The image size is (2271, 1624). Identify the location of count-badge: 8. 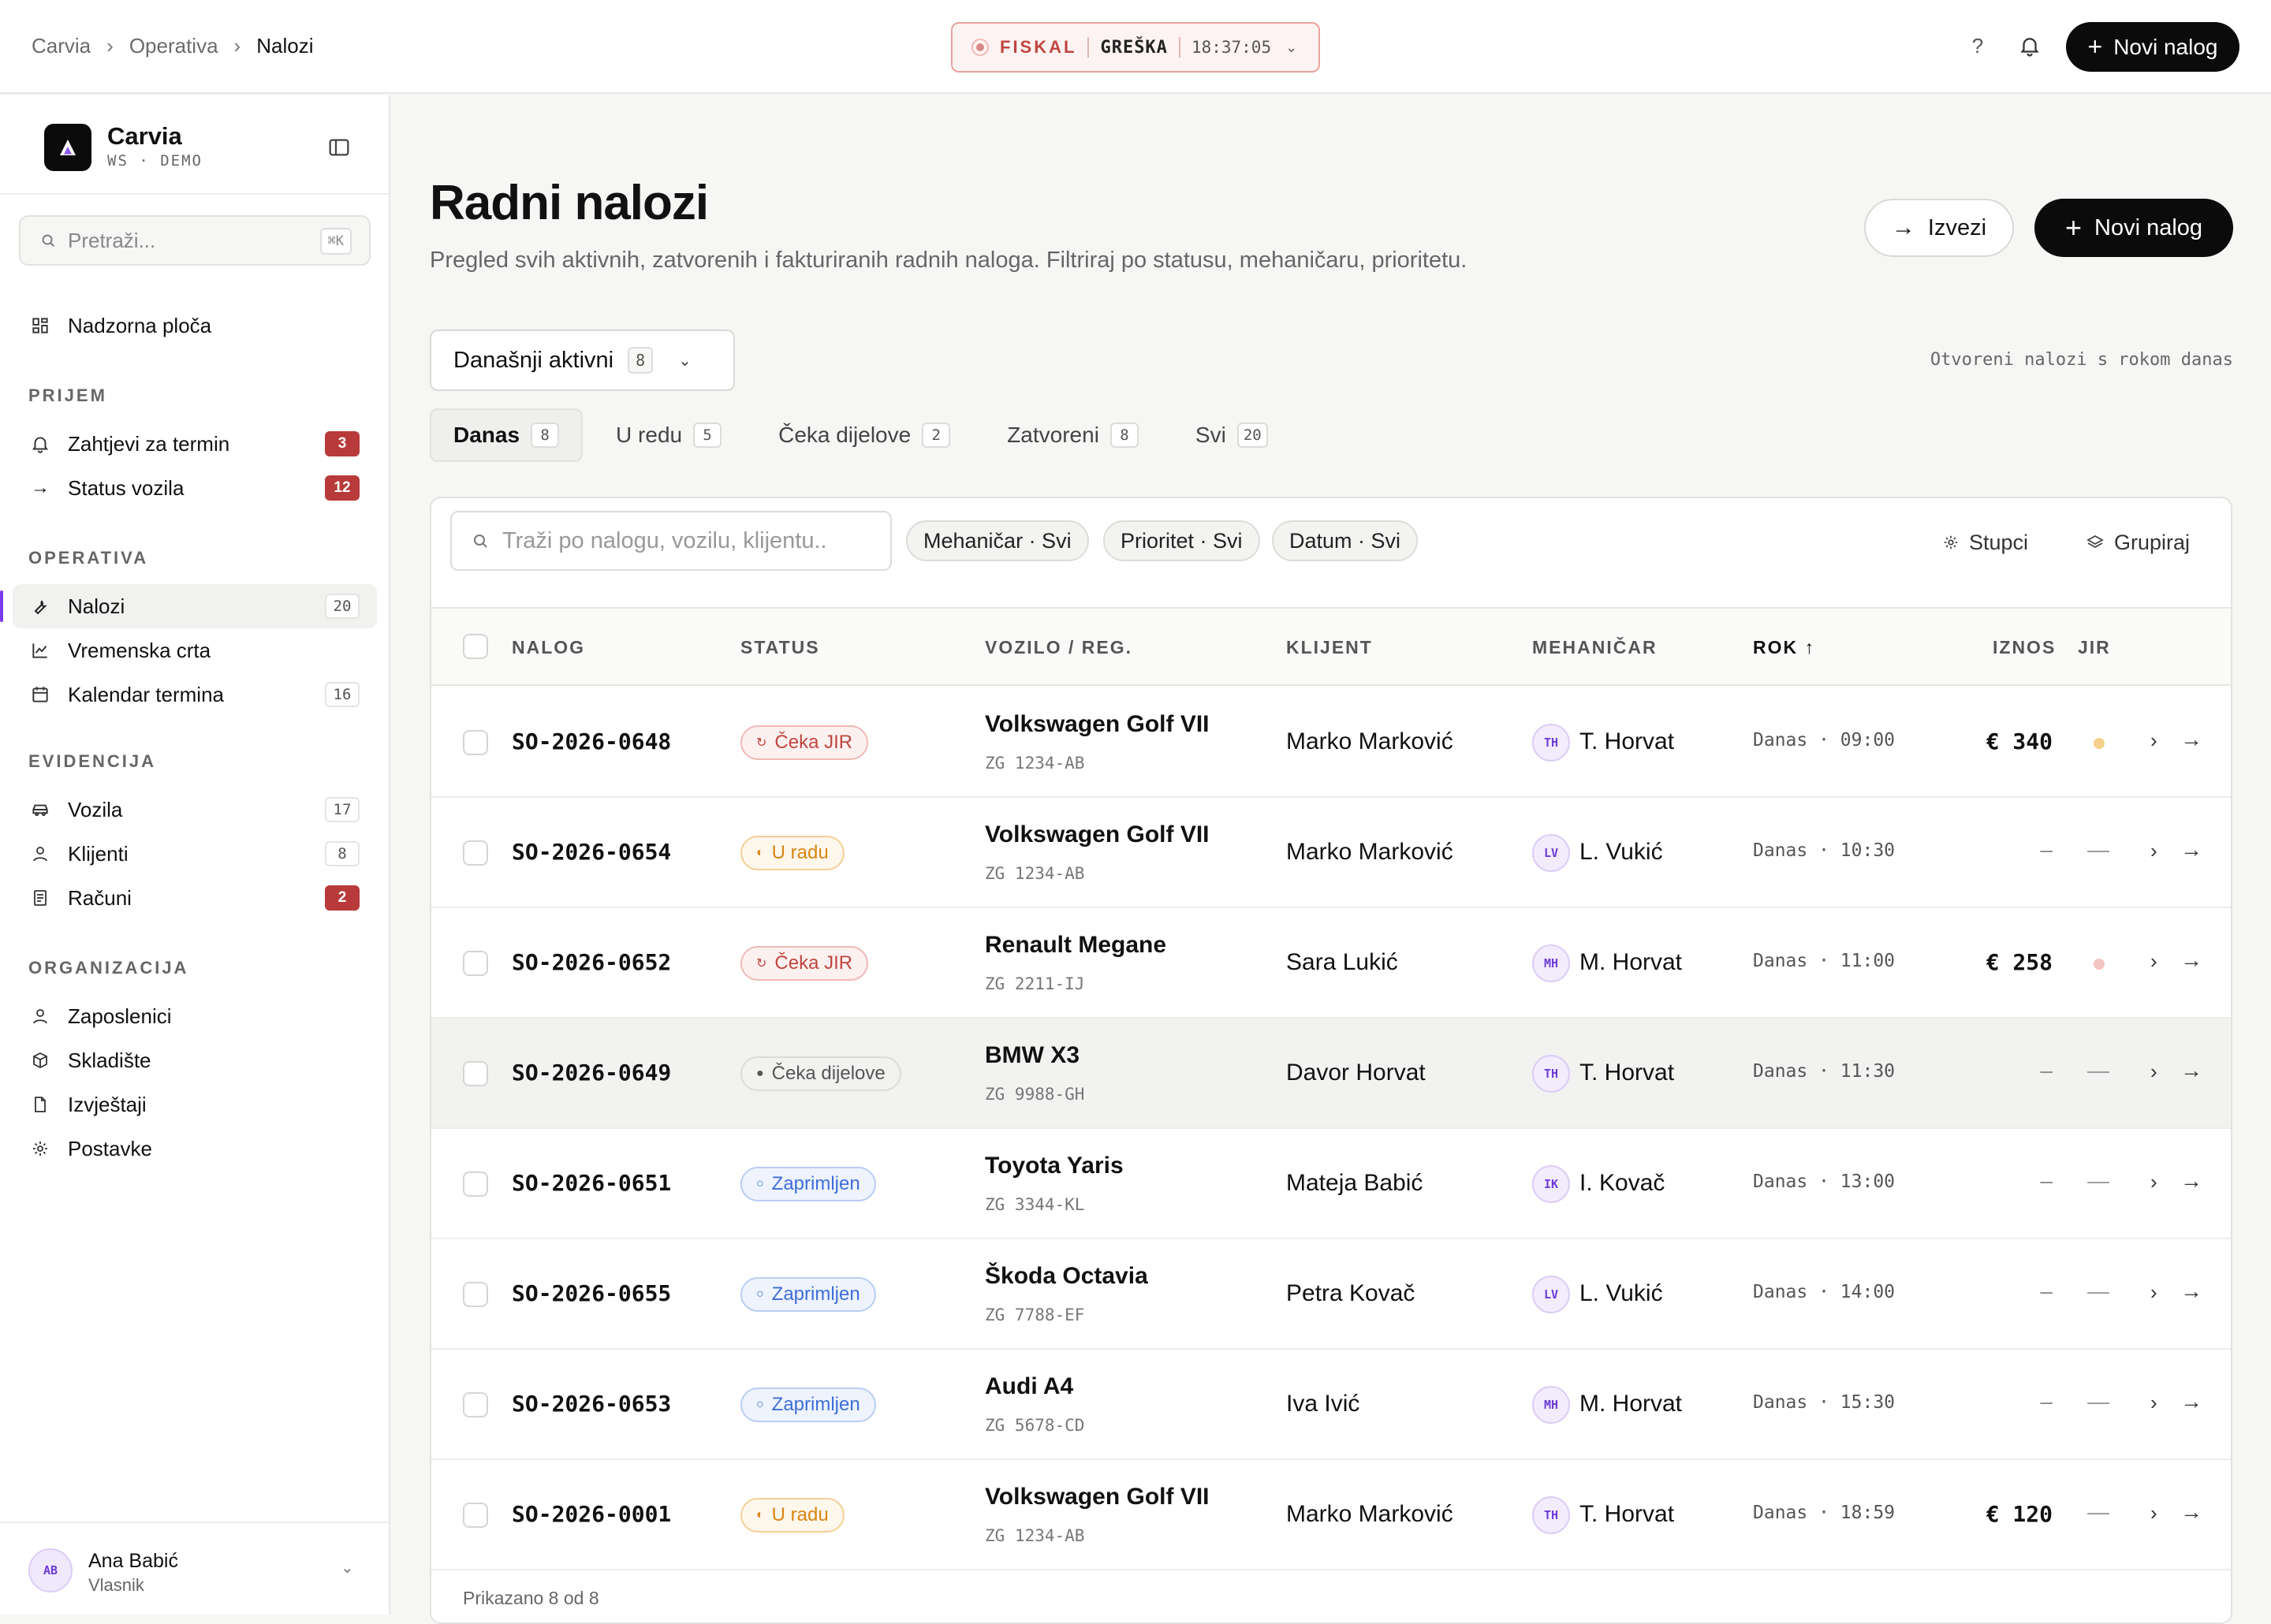
(641, 360).